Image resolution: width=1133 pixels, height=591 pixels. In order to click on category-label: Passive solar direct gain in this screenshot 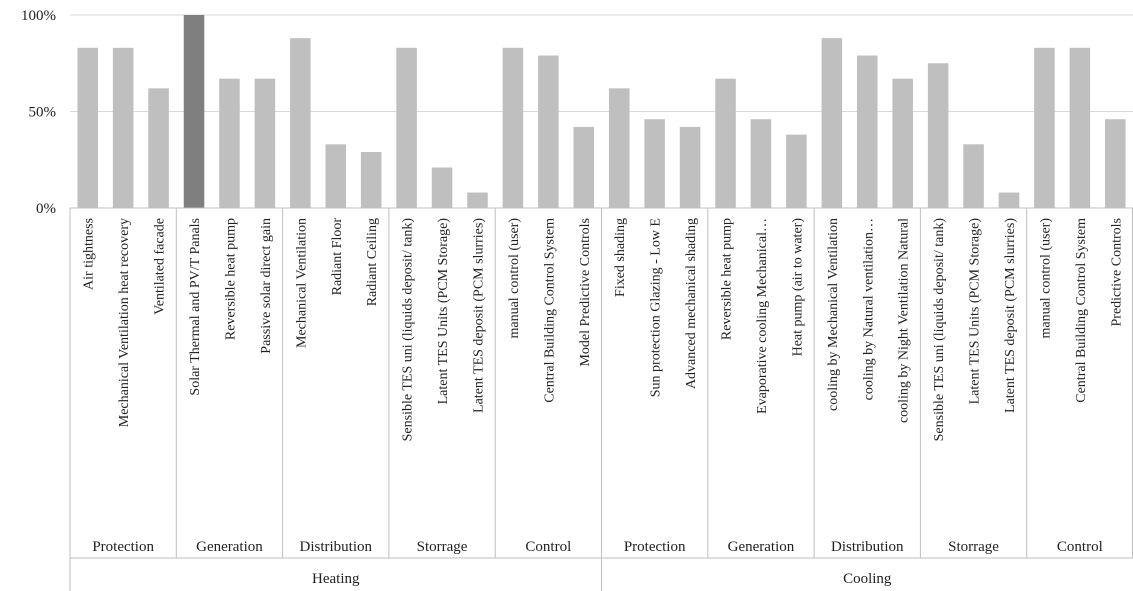, I will do `click(266, 286)`.